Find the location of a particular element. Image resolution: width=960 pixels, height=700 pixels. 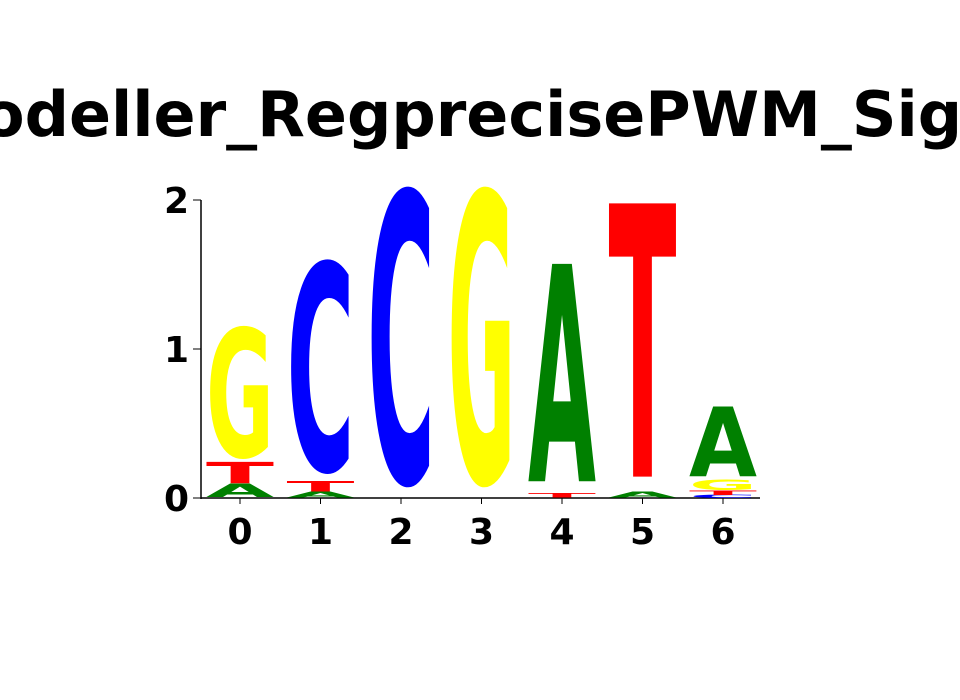

y-tick-label: 0 is located at coordinates (176, 499).